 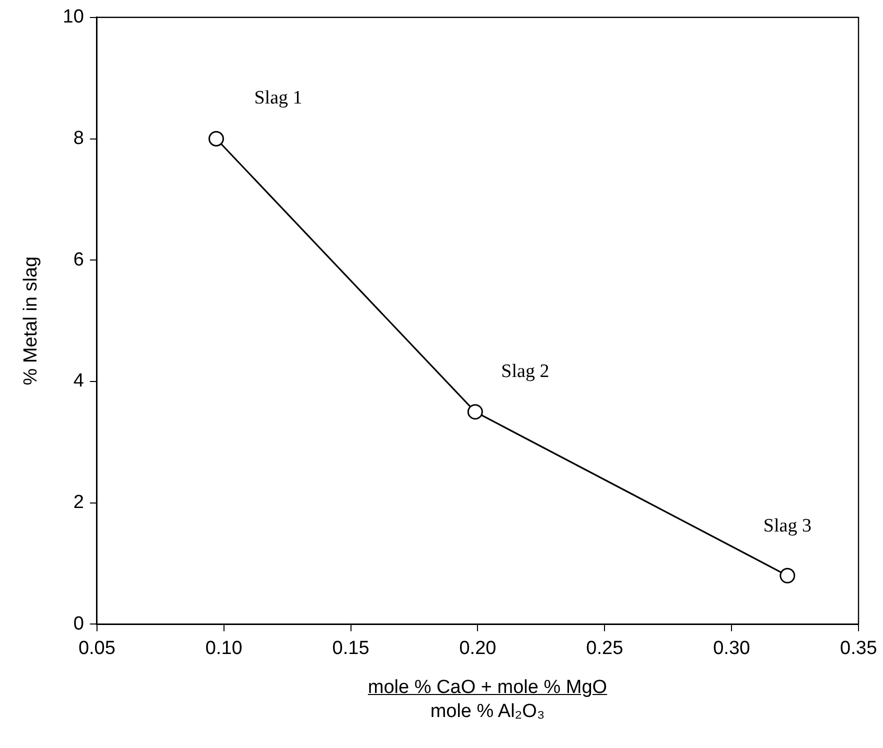 I want to click on x-axis-title: mole % CaO + mole % MgO mole % Al₂O₃, so click(x=488, y=699).